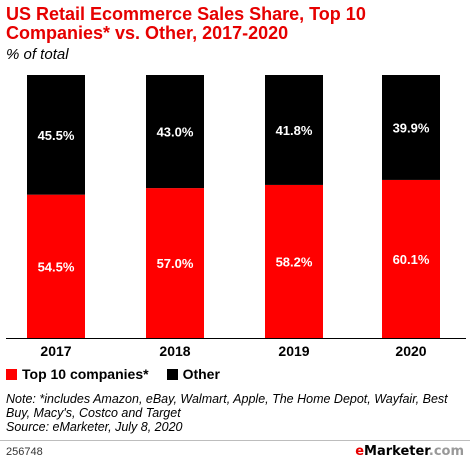 The height and width of the screenshot is (463, 470). What do you see at coordinates (174, 351) in the screenshot?
I see `x-tick-label-2018: 2018` at bounding box center [174, 351].